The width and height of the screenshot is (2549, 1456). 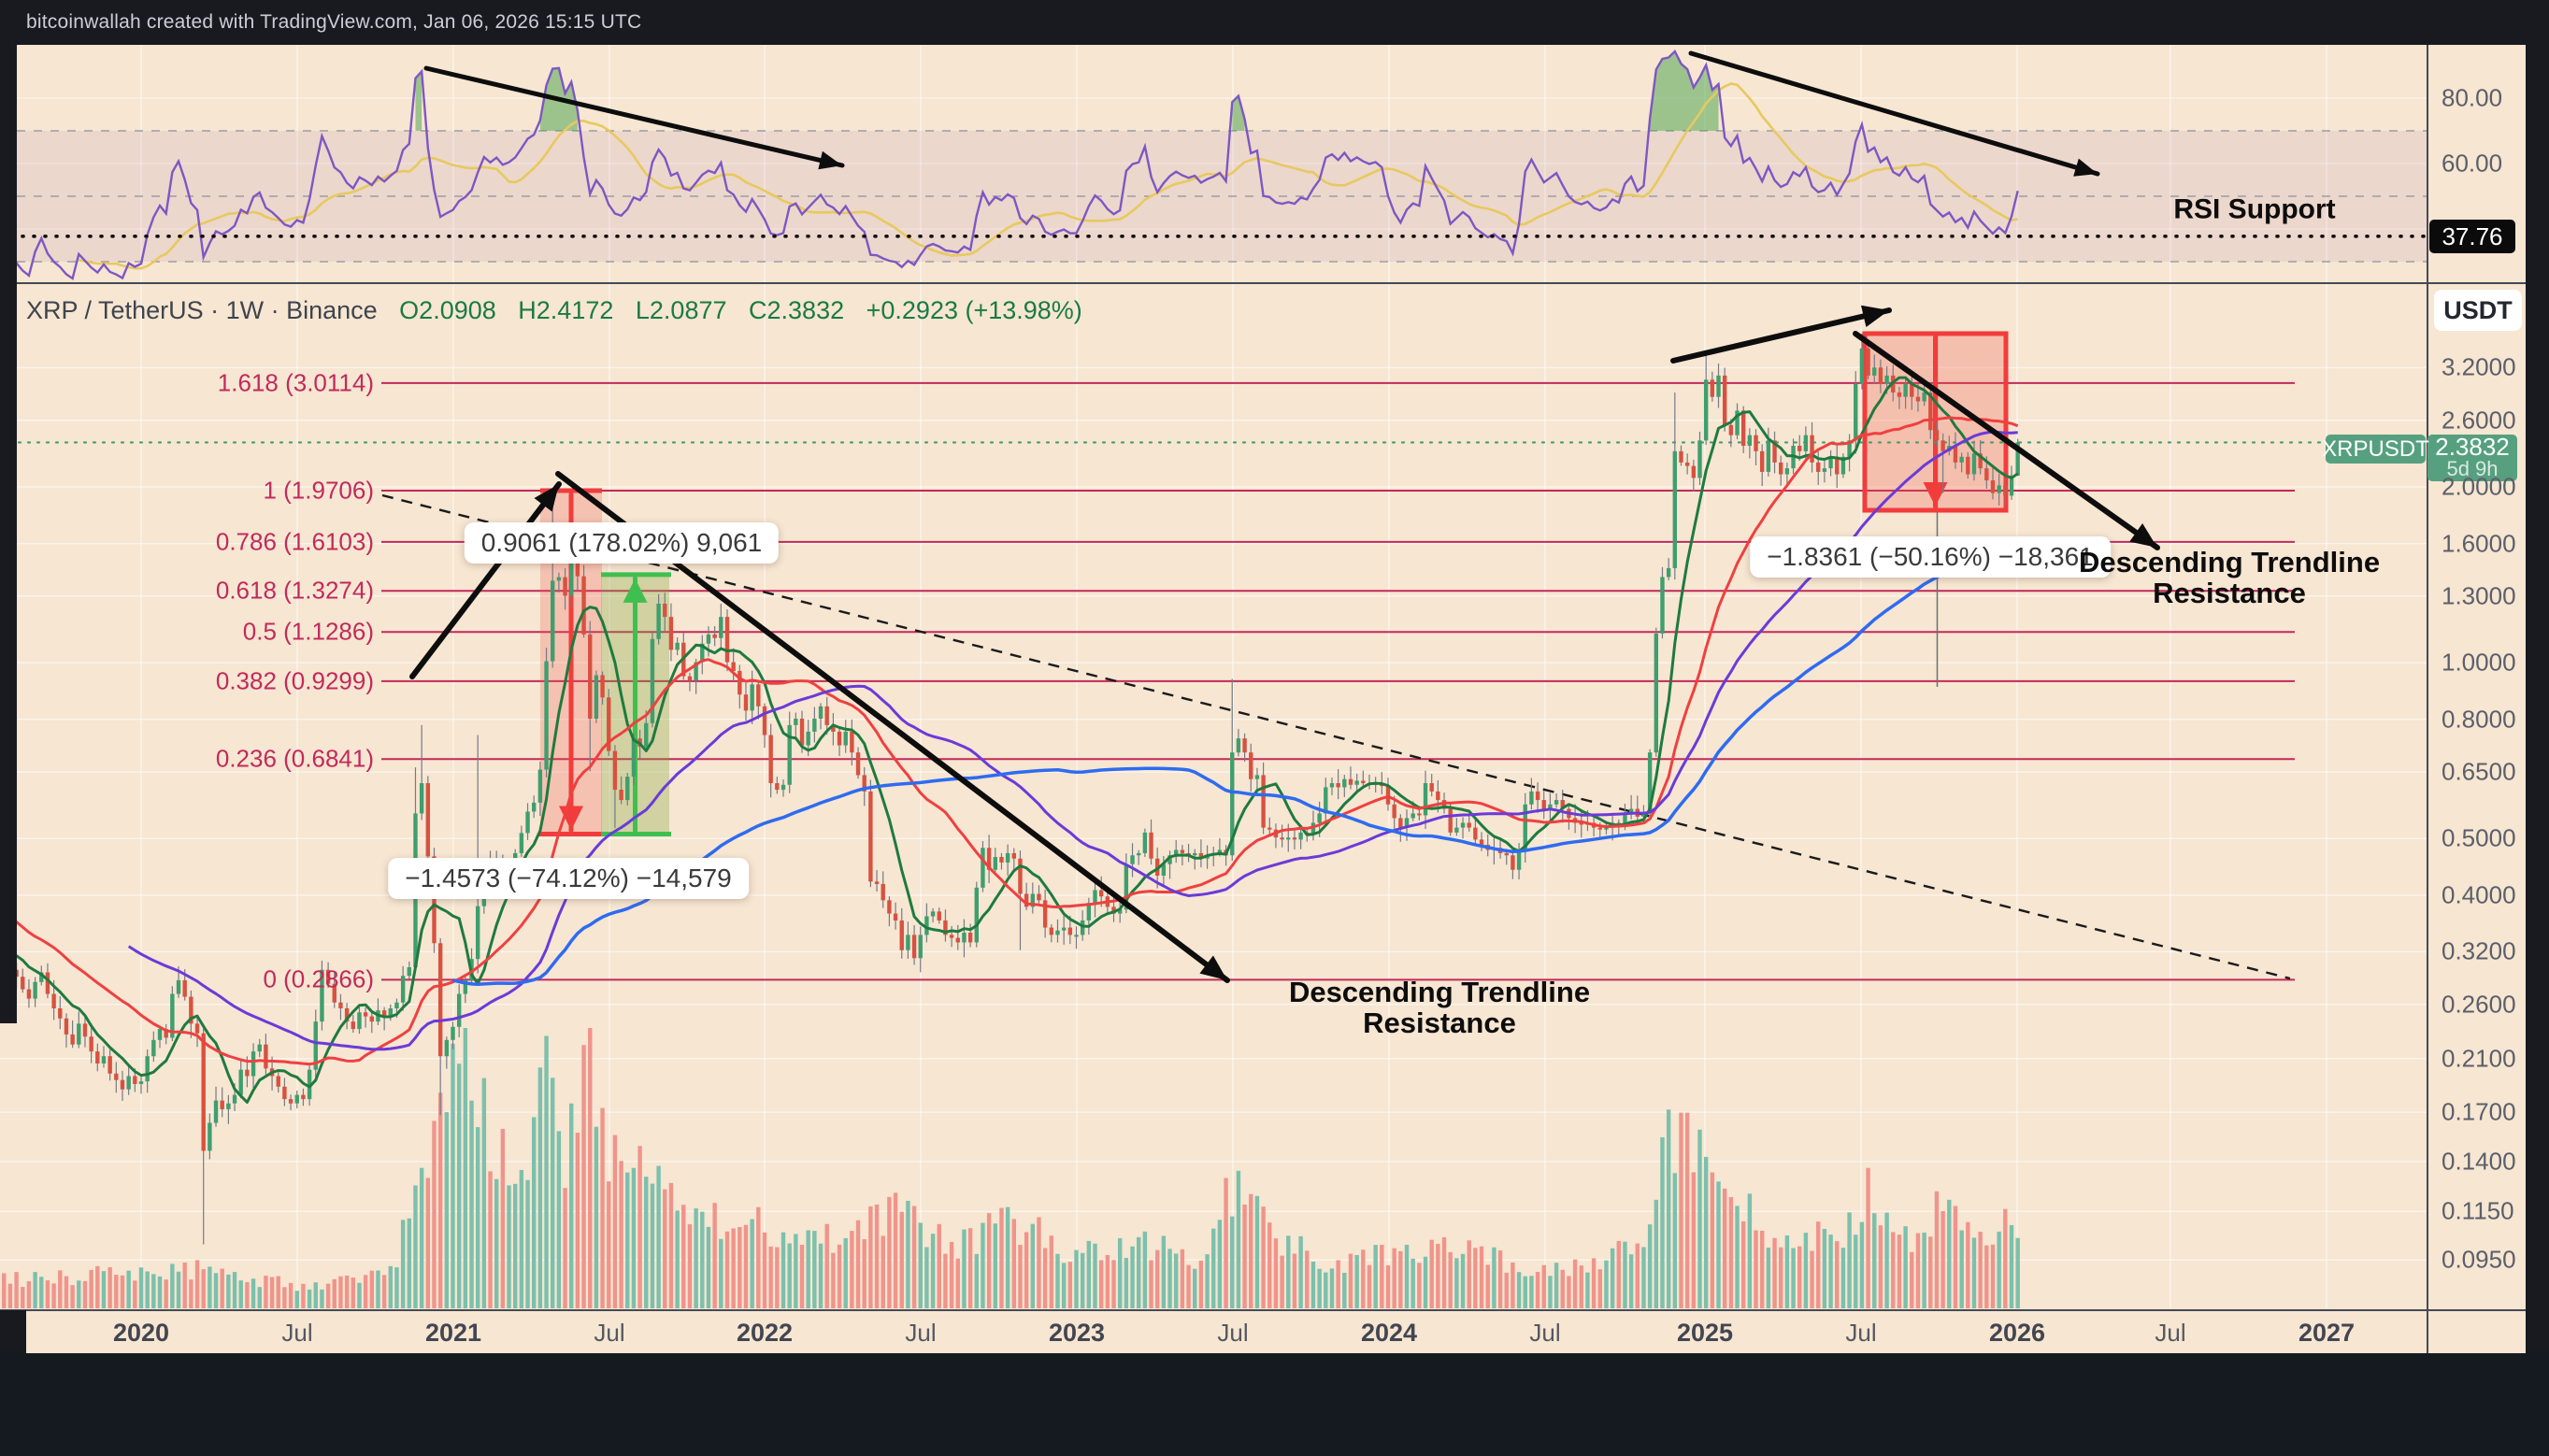 What do you see at coordinates (2479, 1111) in the screenshot?
I see `price-scale-tick: 0.1700` at bounding box center [2479, 1111].